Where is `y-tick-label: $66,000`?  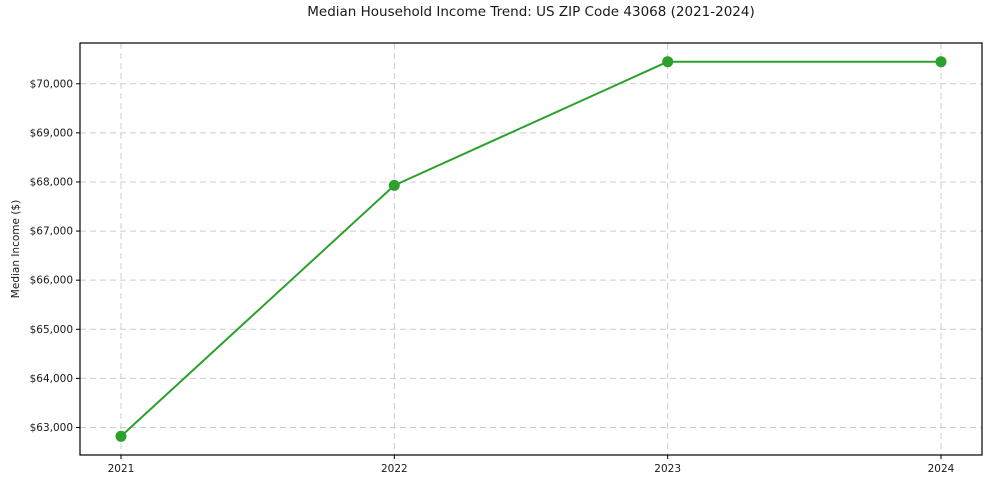
y-tick-label: $66,000 is located at coordinates (51, 281).